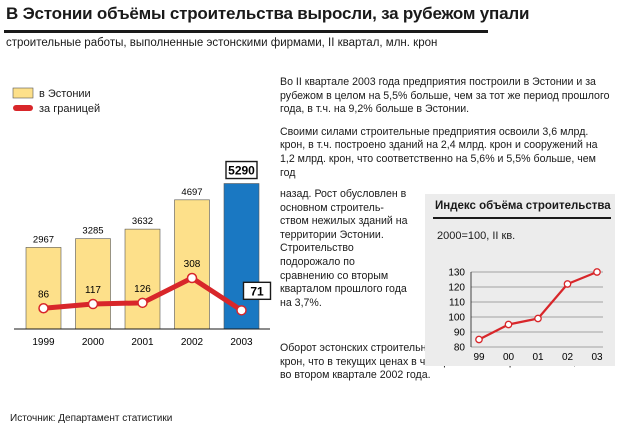  What do you see at coordinates (93, 304) in the screenshot?
I see `abroad-point-2000` at bounding box center [93, 304].